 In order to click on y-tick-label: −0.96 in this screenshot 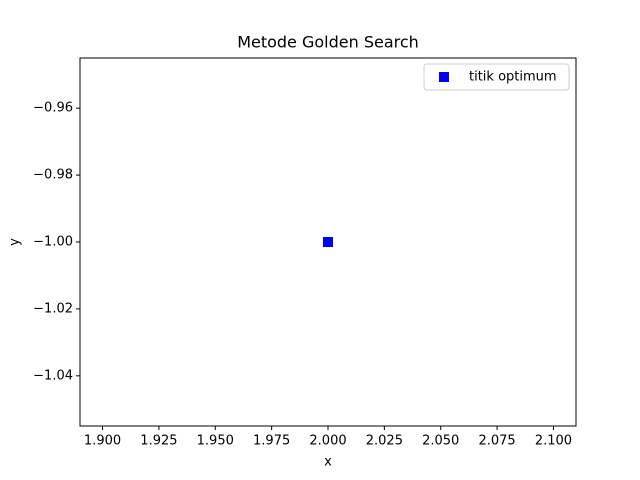, I will do `click(53, 108)`.